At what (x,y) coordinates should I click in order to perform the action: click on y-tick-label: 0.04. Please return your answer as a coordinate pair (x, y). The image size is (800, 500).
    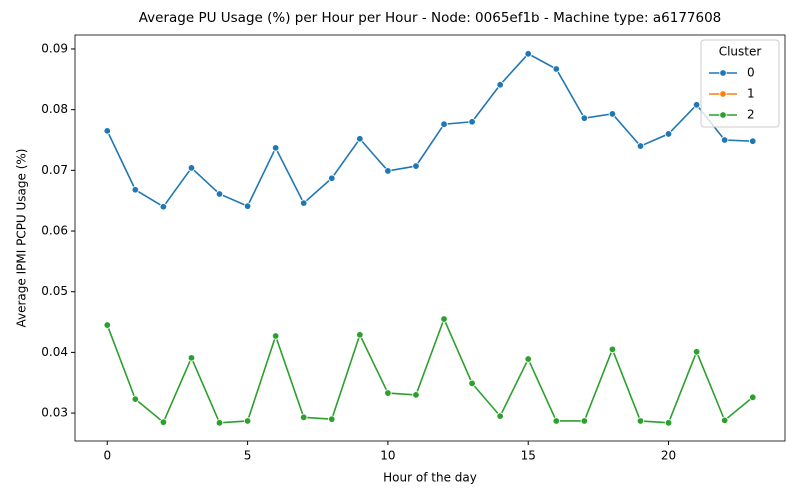
    Looking at the image, I should click on (54, 352).